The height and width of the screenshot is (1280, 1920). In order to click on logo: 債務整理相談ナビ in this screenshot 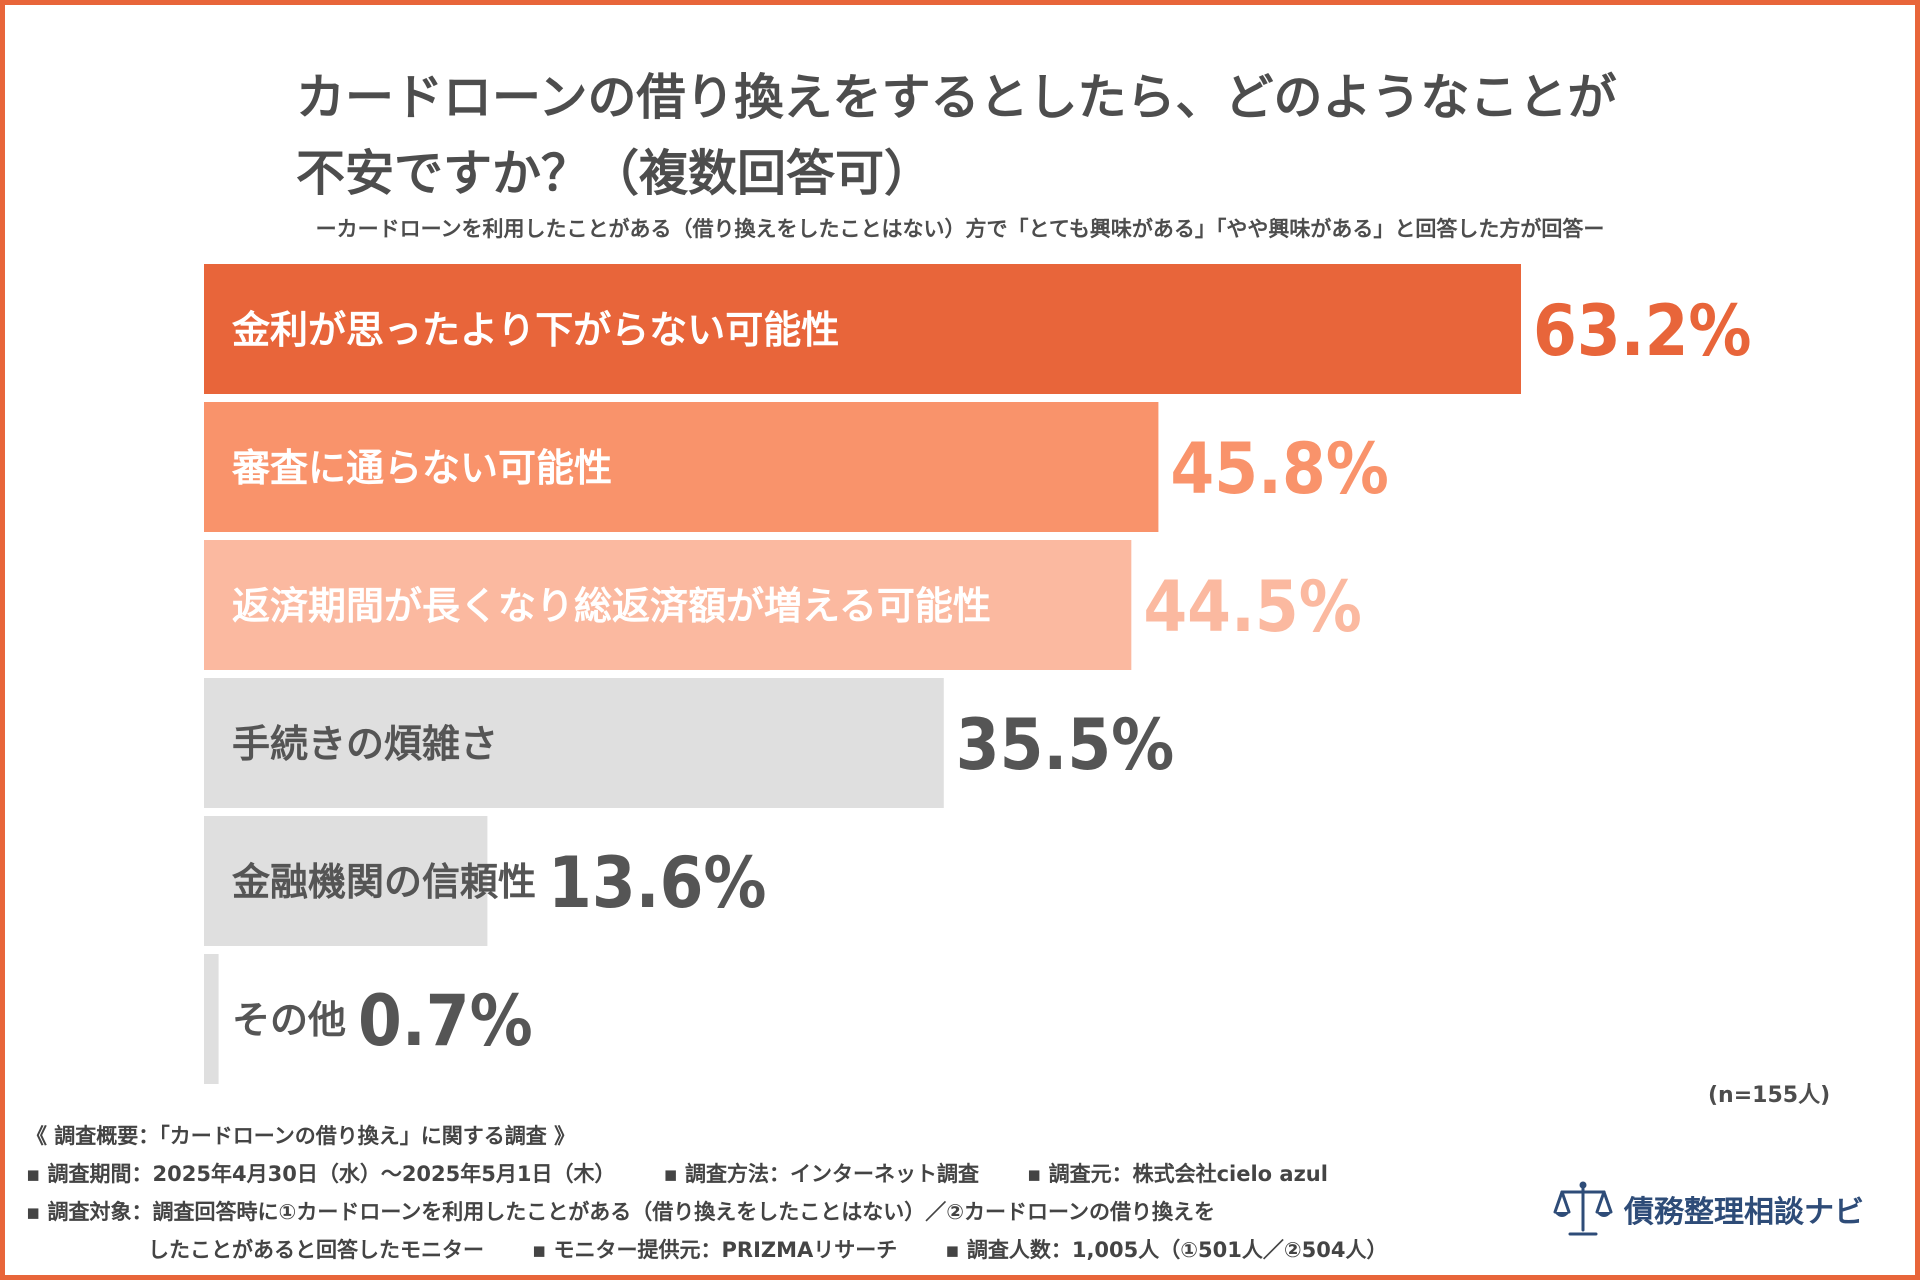, I will do `click(1708, 1209)`.